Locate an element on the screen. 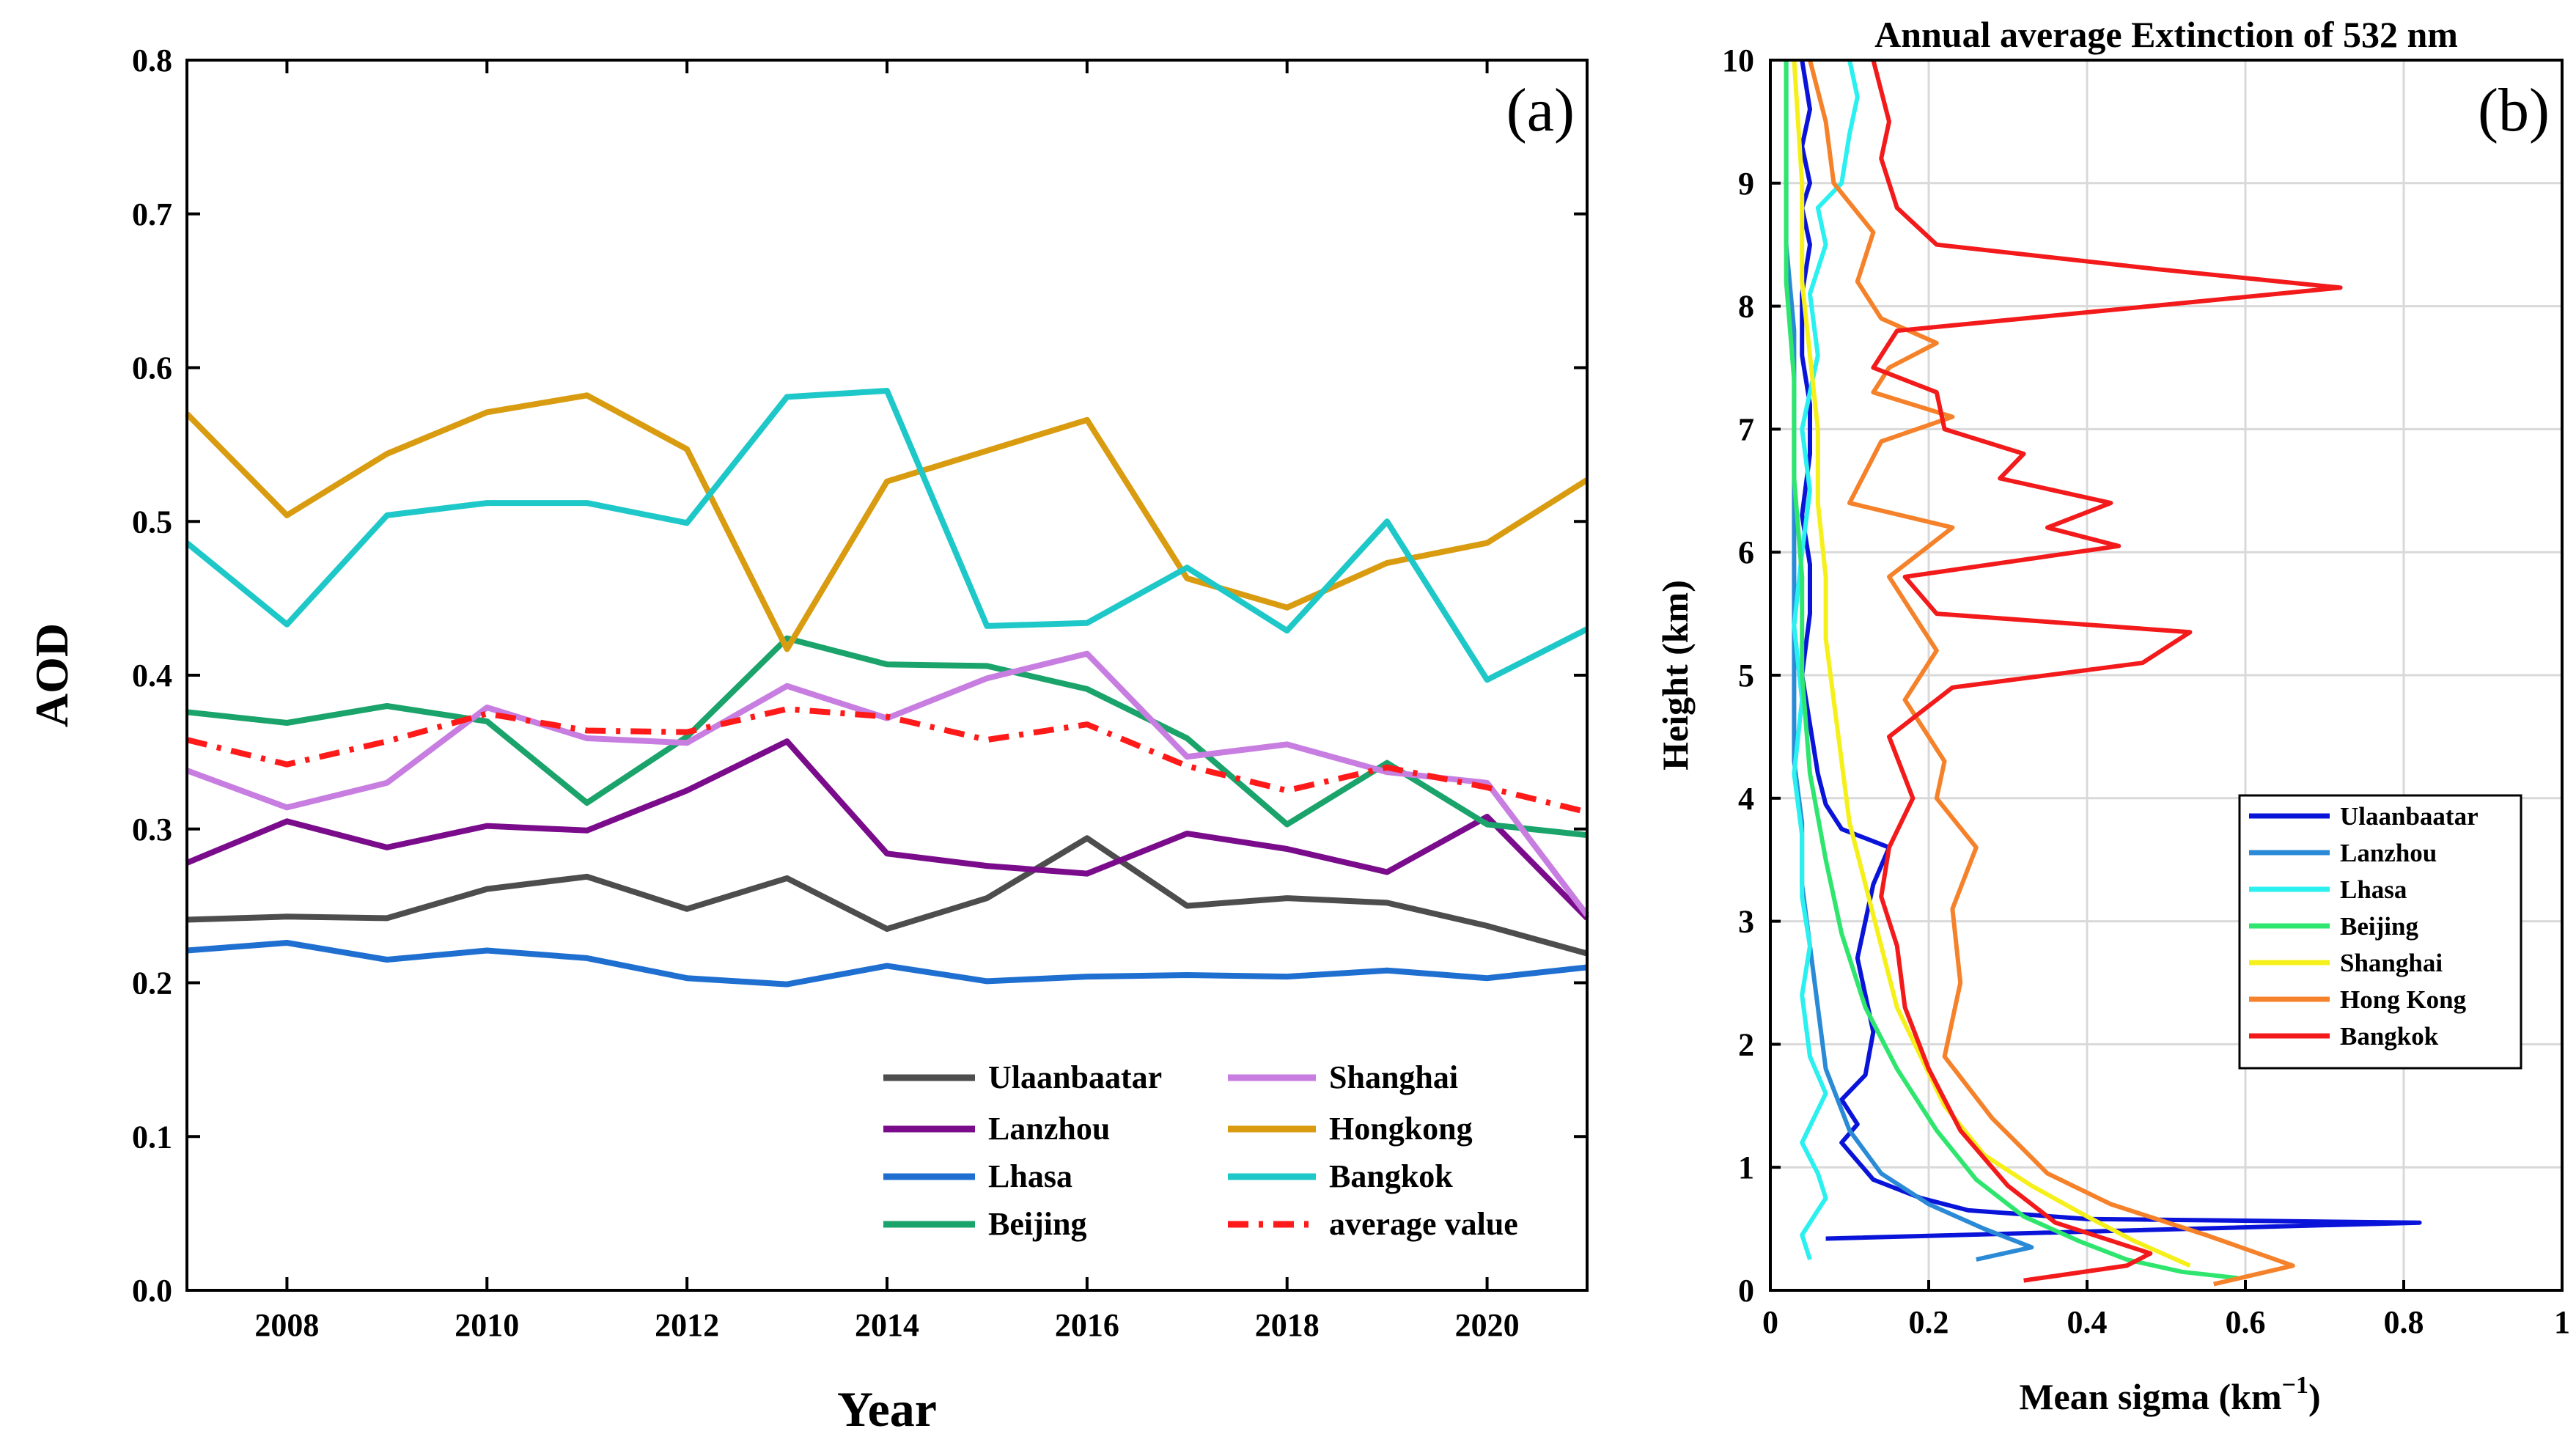 The image size is (2576, 1445). panel-a-x-tick-label: 2010 is located at coordinates (487, 1325).